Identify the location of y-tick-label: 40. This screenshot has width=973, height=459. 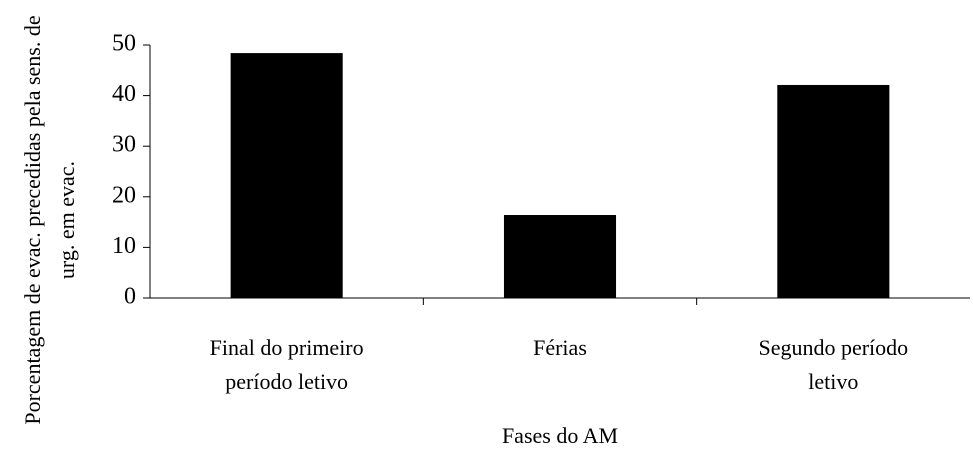
(124, 94).